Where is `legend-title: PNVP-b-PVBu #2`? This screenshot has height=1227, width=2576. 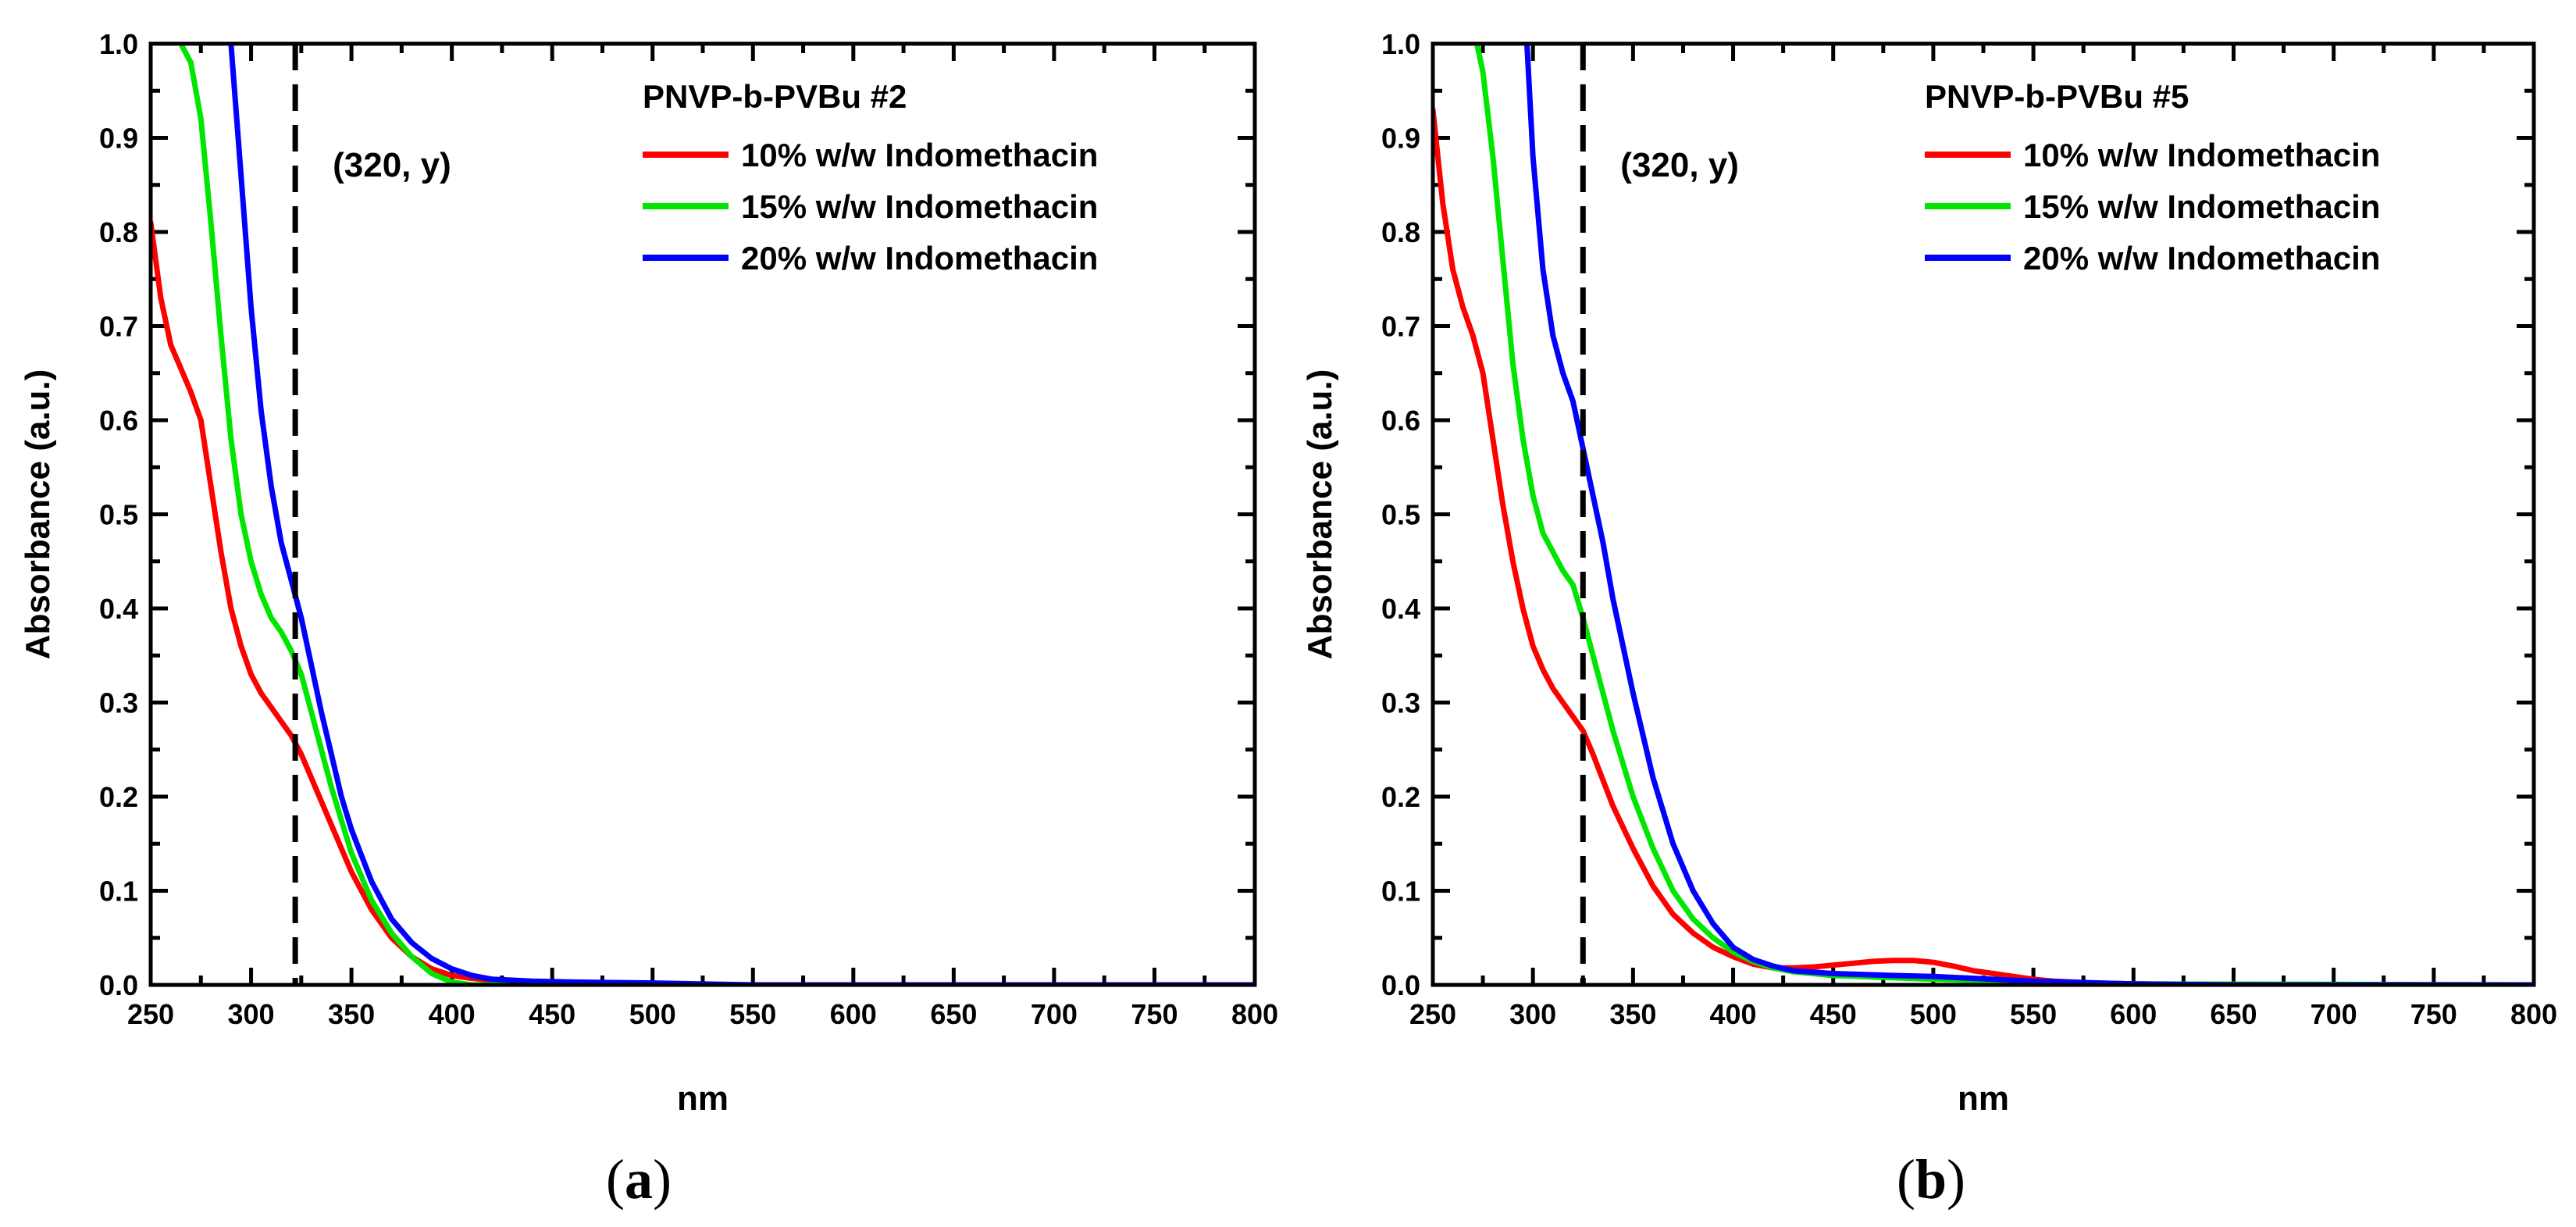 legend-title: PNVP-b-PVBu #2 is located at coordinates (775, 96).